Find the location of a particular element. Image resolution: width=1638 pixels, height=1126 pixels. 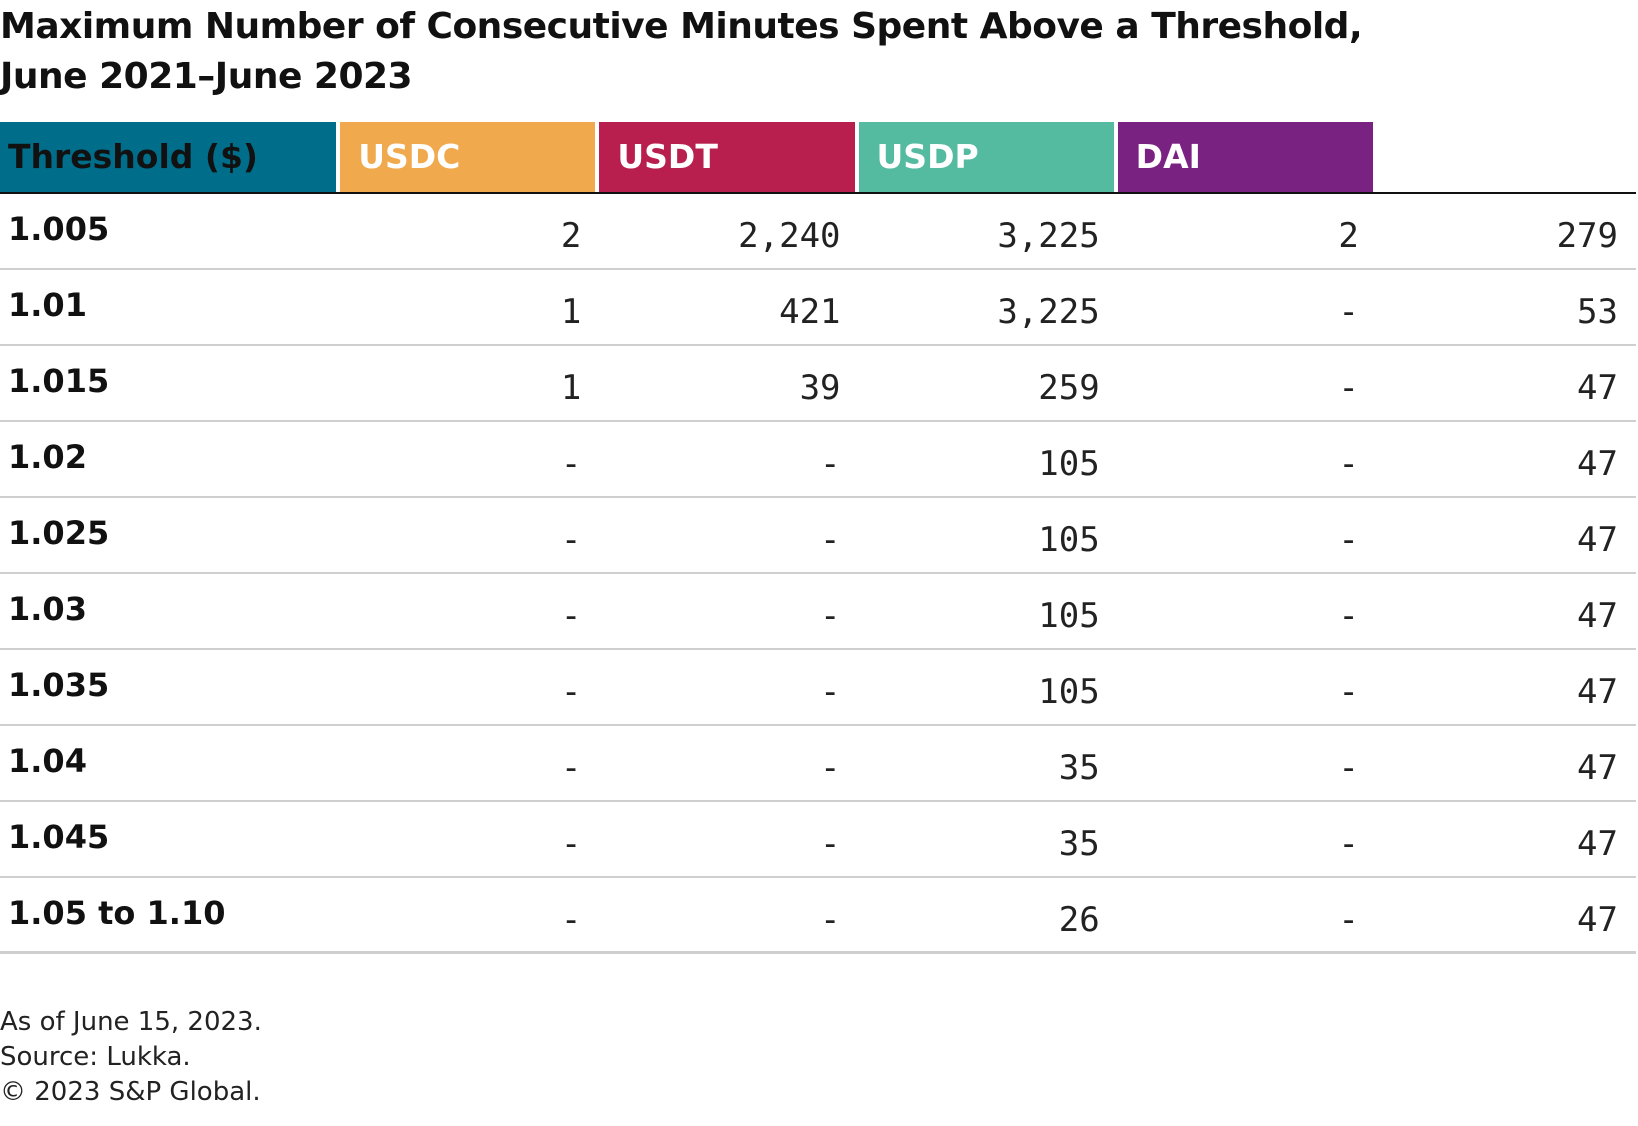

table-row: 1.025- -105-47 is located at coordinates (818, 536).